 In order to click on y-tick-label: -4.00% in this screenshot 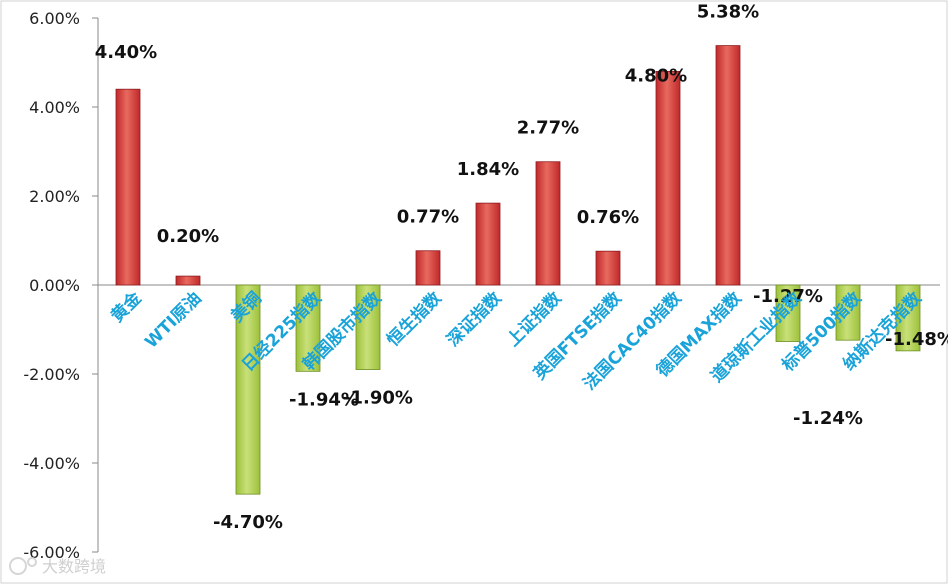, I will do `click(51, 463)`.